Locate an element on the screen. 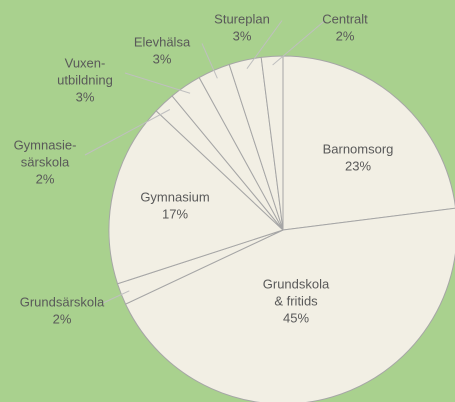  slice-label: Stureplan is located at coordinates (242, 18).